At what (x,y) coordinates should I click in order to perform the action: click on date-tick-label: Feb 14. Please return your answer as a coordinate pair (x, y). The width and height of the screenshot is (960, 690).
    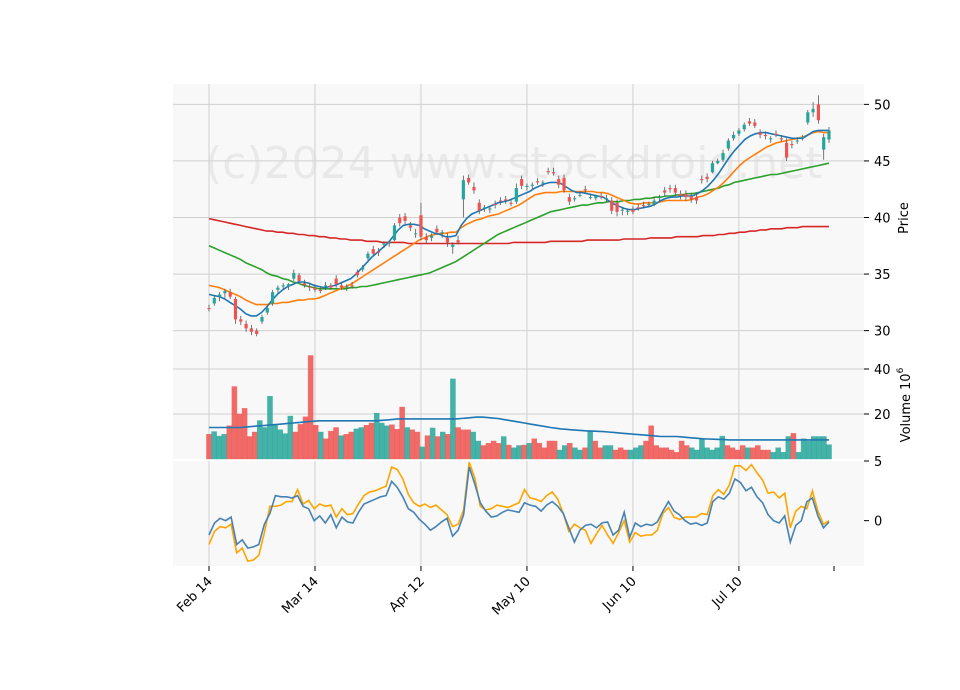
    Looking at the image, I should click on (195, 595).